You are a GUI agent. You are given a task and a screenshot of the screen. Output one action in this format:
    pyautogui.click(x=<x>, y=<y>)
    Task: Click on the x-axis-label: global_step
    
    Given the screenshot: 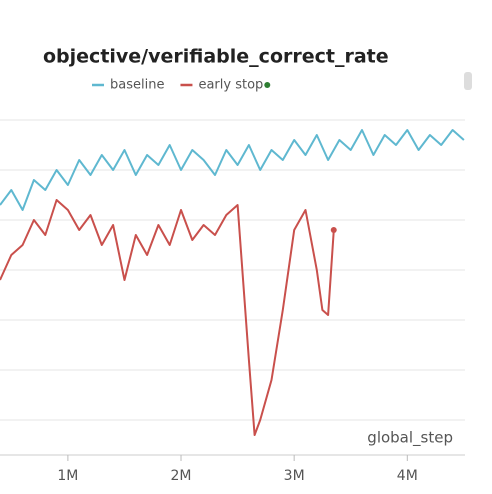 What is the action you would take?
    pyautogui.click(x=410, y=438)
    